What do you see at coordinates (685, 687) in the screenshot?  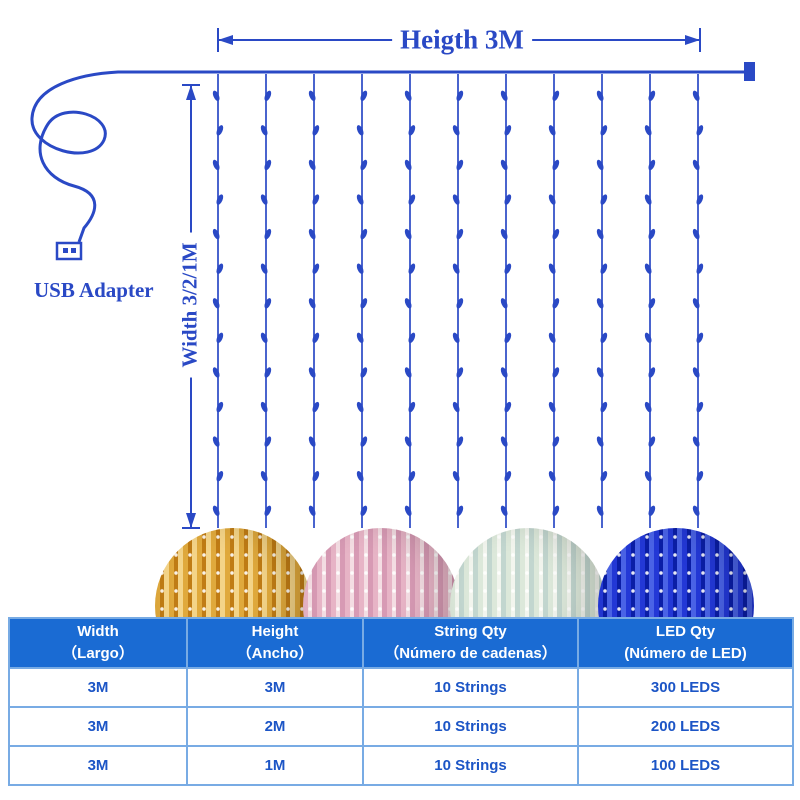 I see `cell-led-qty: 300 LEDS` at bounding box center [685, 687].